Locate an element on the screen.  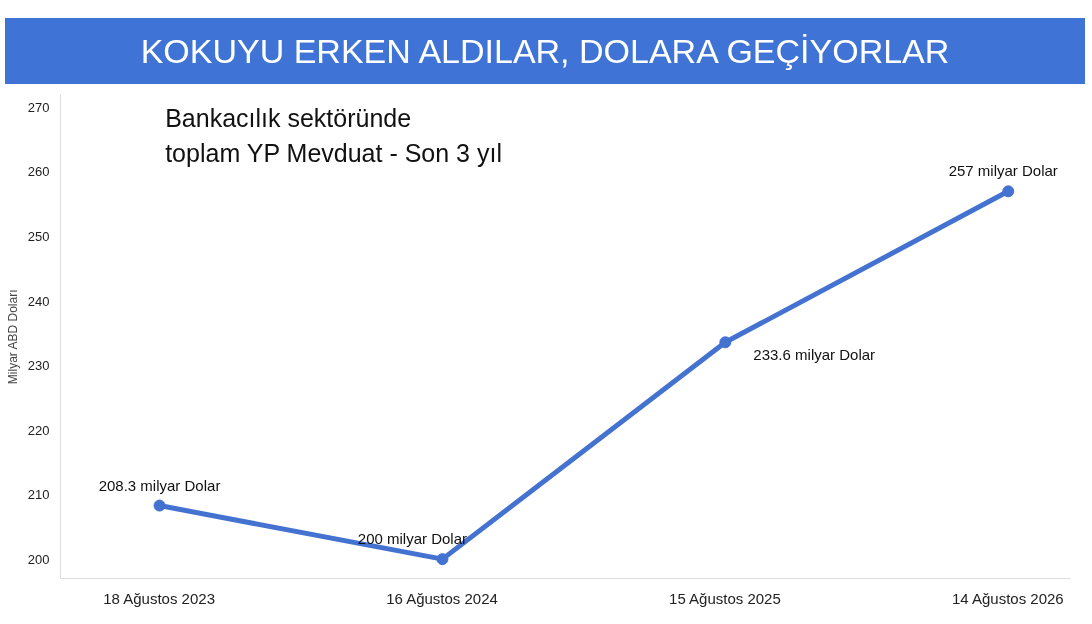
x-tick-label: 16 Ağustos 2024 is located at coordinates (442, 598).